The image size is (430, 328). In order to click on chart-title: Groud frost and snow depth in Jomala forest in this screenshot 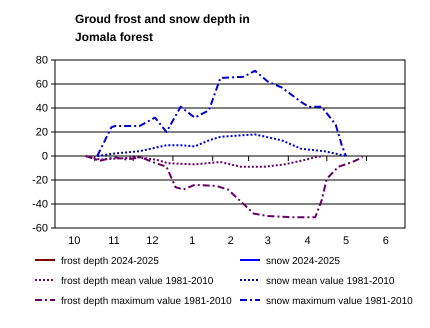, I will do `click(162, 28)`.